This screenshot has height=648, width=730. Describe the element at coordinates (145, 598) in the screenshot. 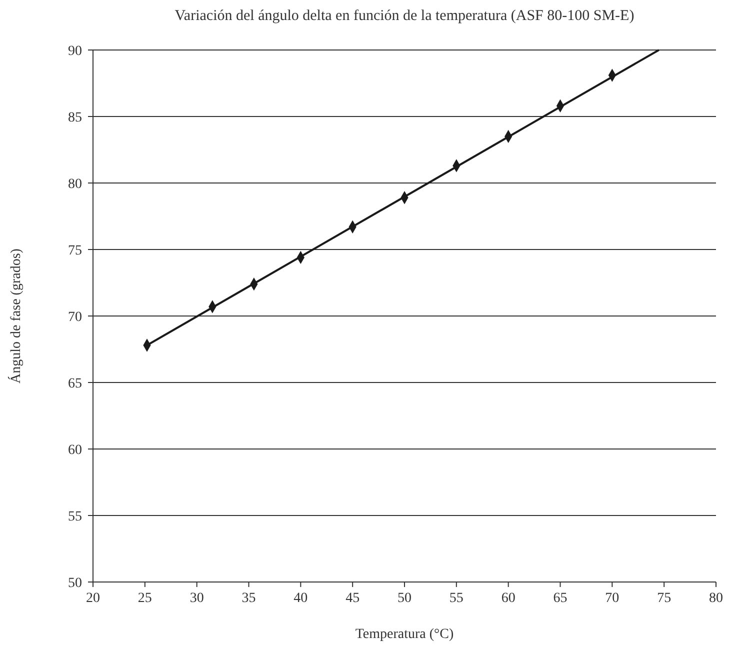

I see `x-tick-label: 25` at that location.